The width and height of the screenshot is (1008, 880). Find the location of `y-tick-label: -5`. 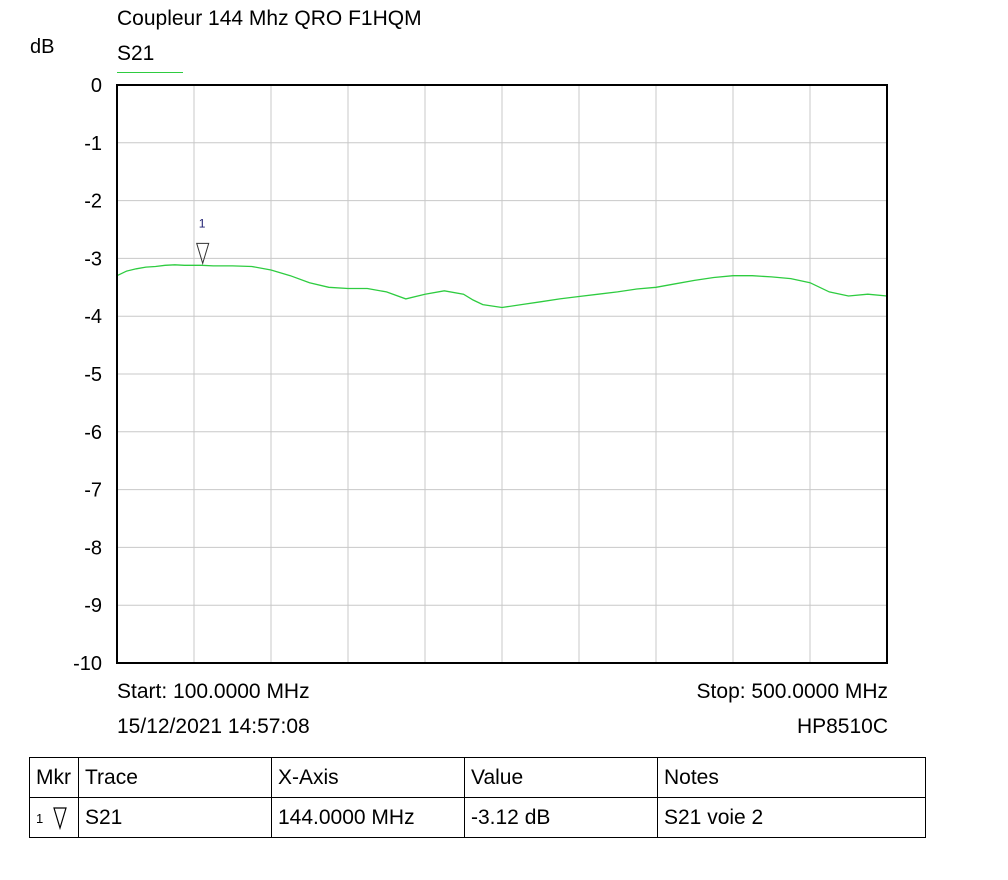

y-tick-label: -5 is located at coordinates (93, 375).